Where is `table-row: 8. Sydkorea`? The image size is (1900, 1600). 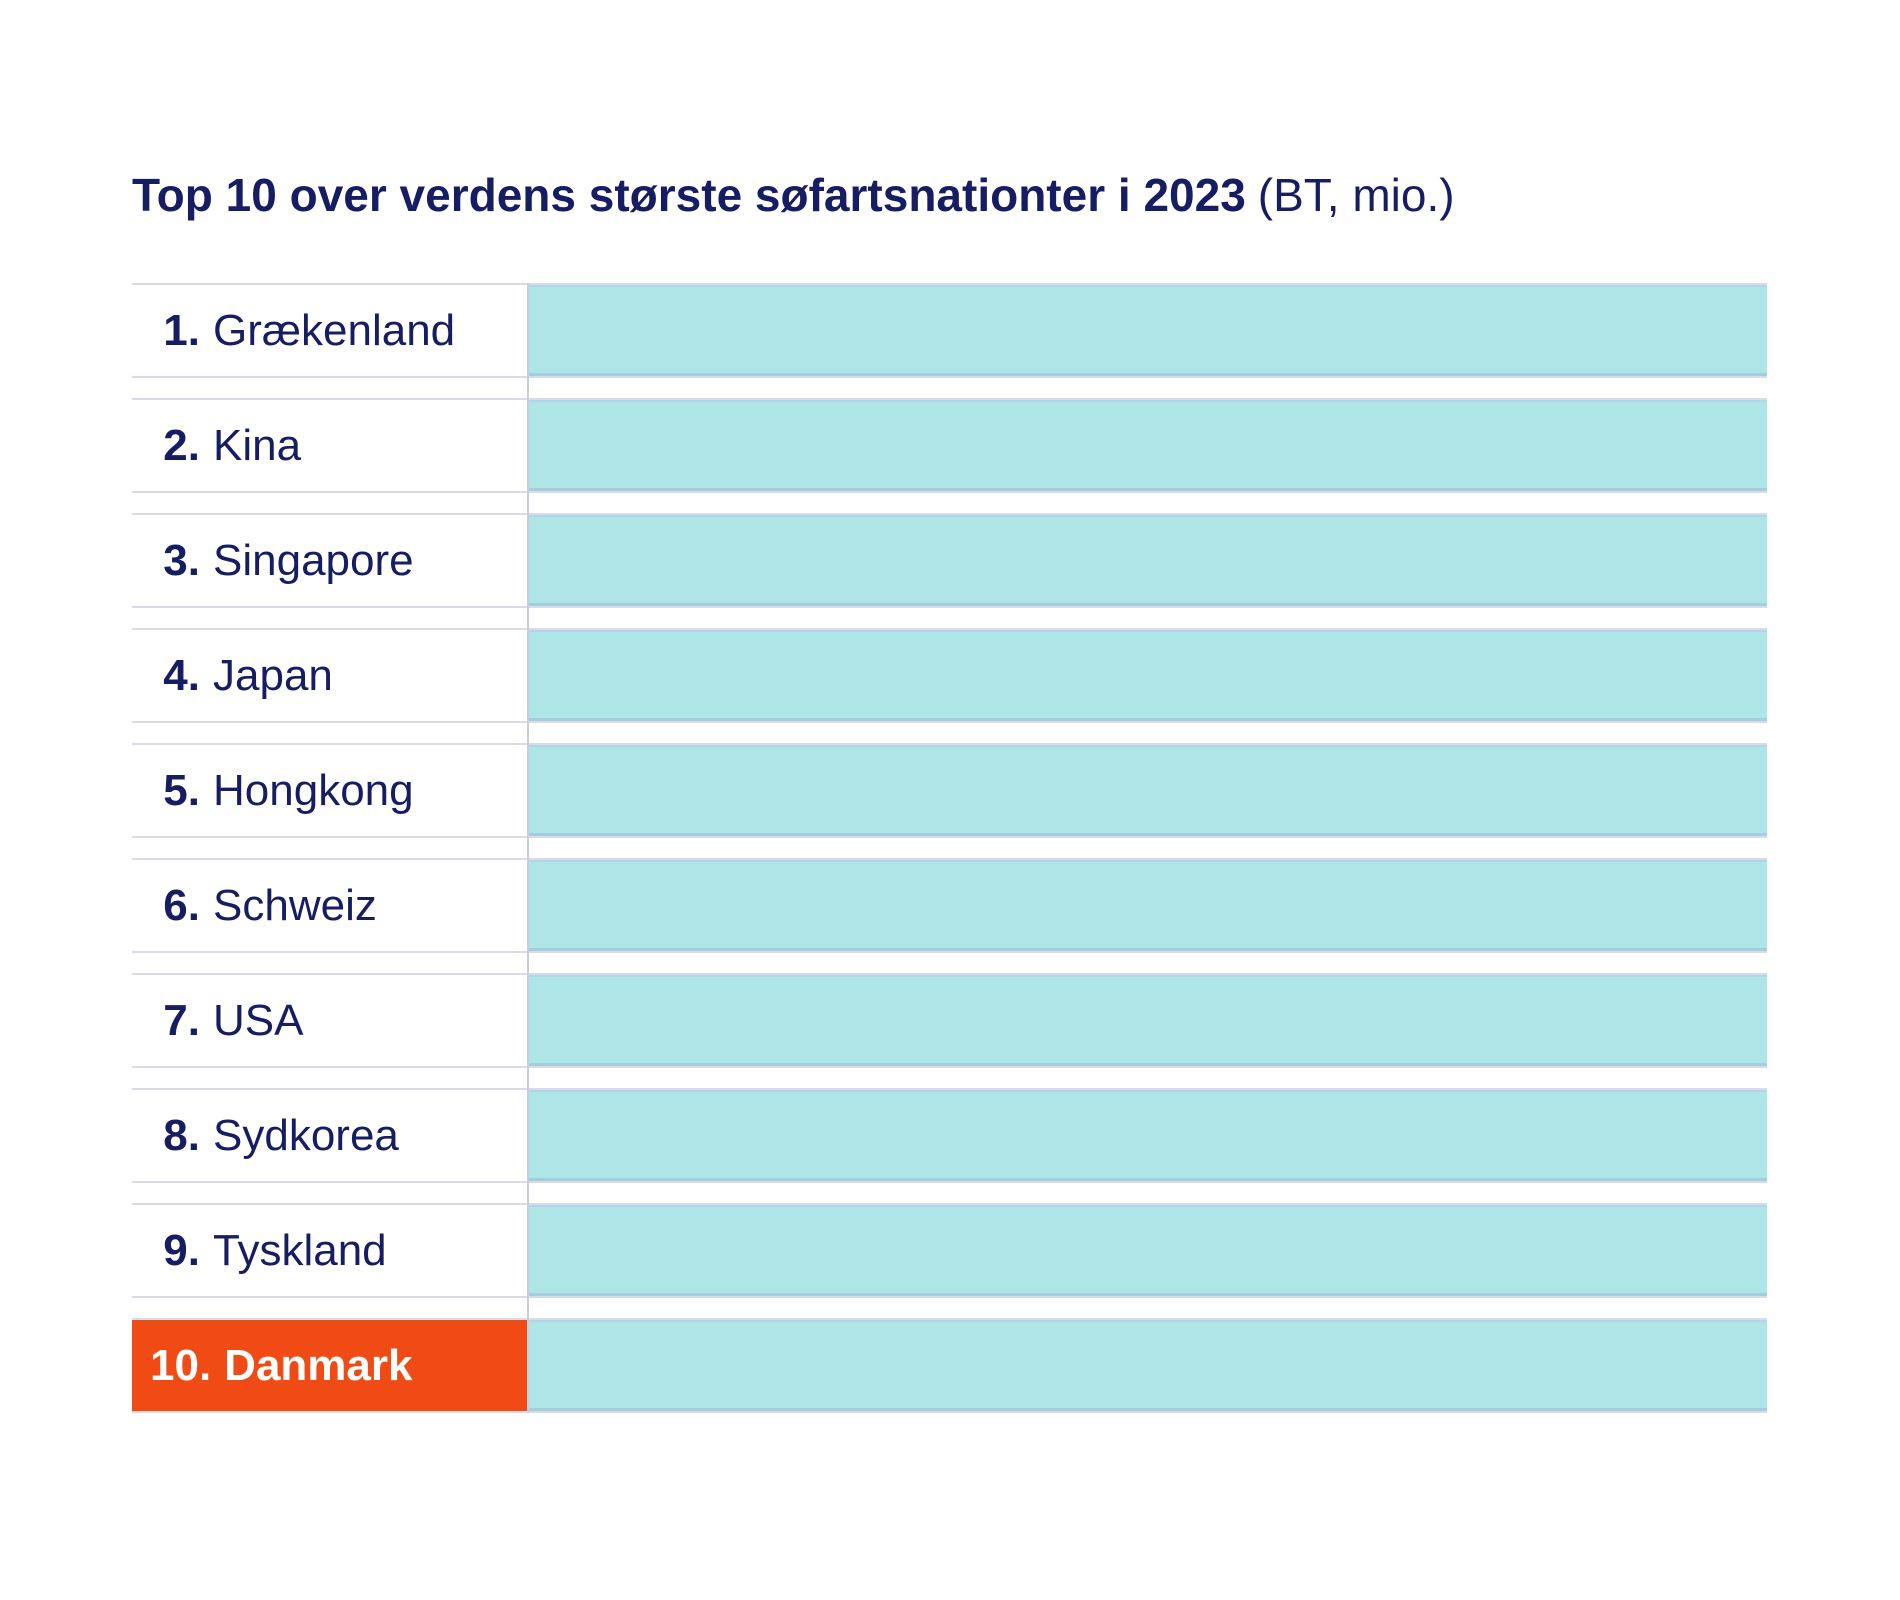 table-row: 8. Sydkorea is located at coordinates (949, 1135).